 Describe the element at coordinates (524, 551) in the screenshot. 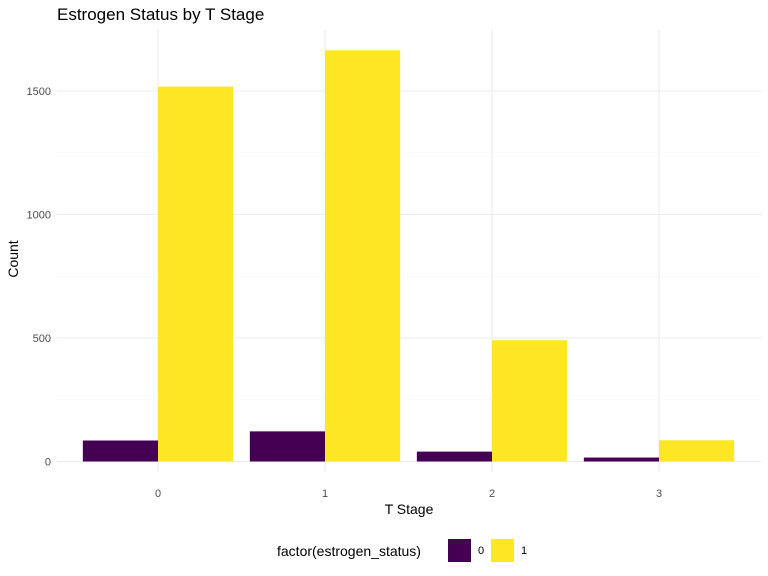

I see `legend-label-1: 1` at that location.